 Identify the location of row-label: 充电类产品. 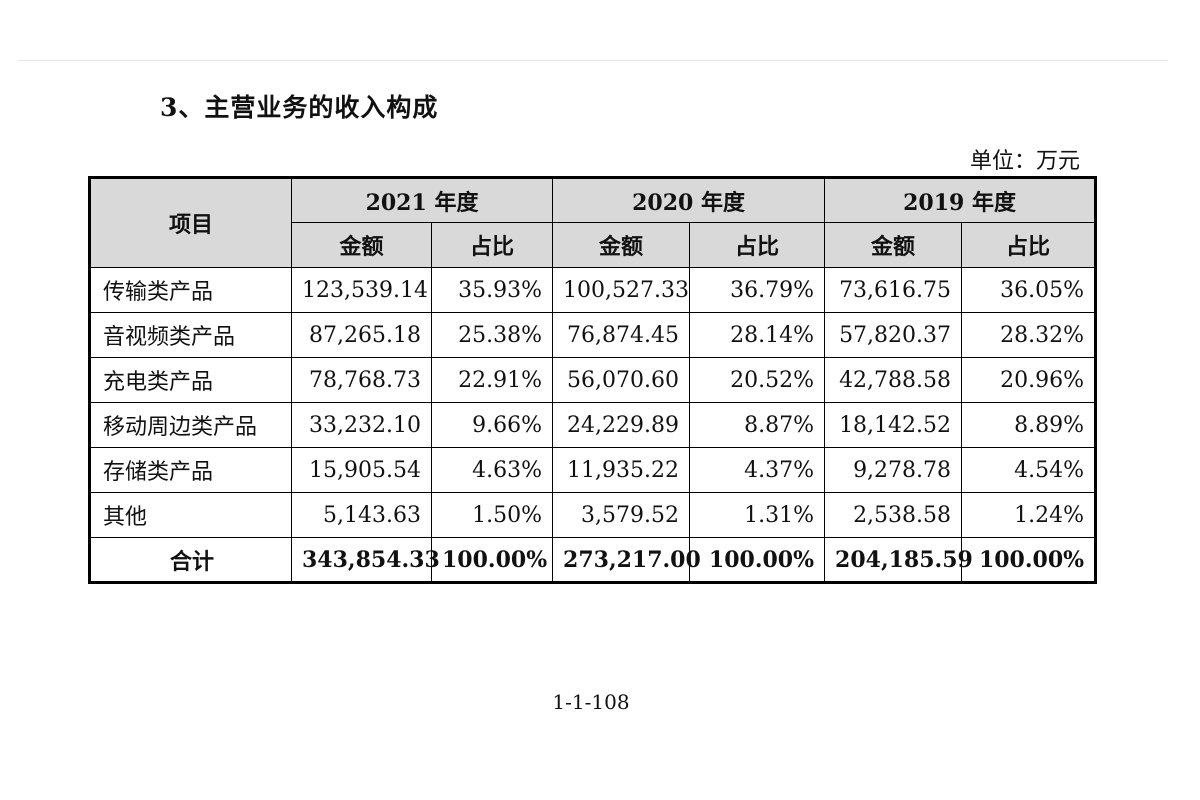
(190, 380).